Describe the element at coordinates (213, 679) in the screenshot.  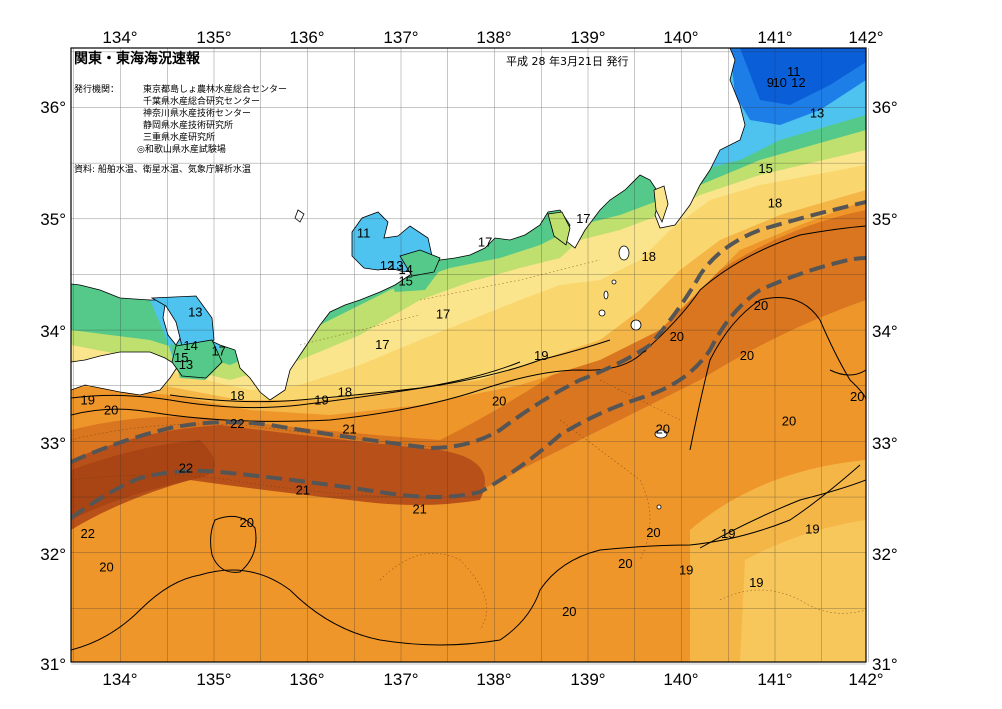
I see `lon-label-bottom-135: 135°` at that location.